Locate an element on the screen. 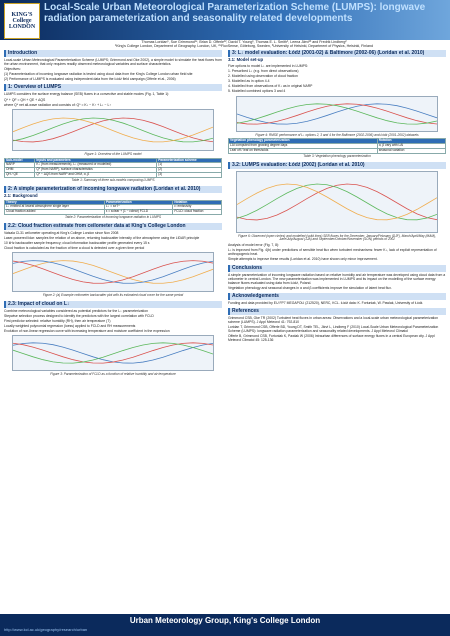  section-heading: Conclusions is located at coordinates (337, 268).